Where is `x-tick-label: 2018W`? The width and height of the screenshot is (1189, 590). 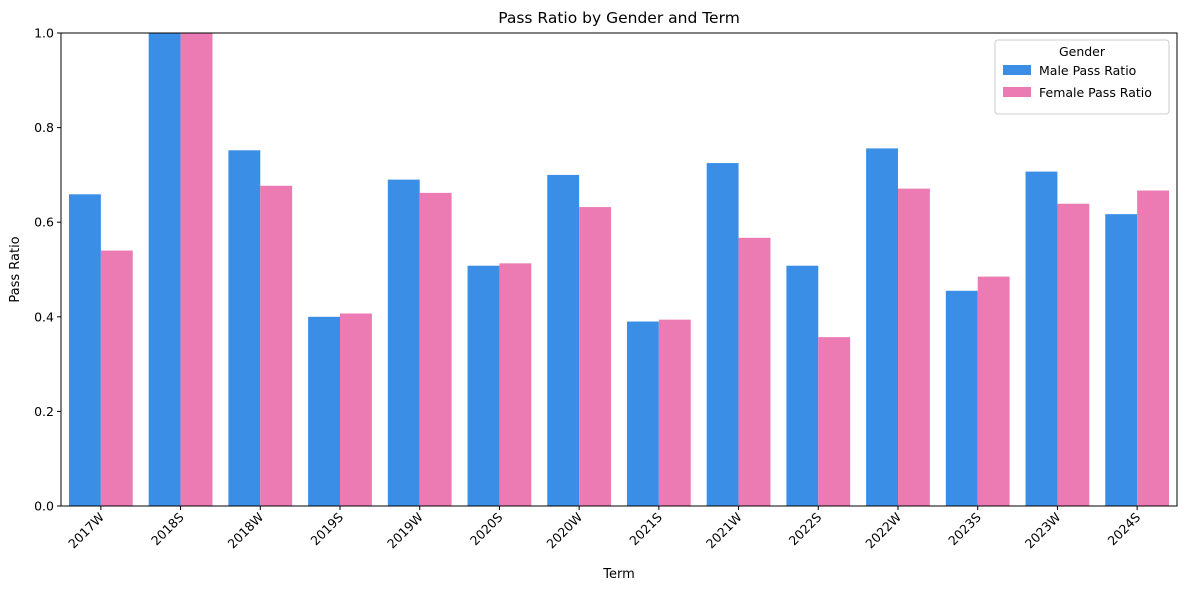
x-tick-label: 2018W is located at coordinates (246, 531).